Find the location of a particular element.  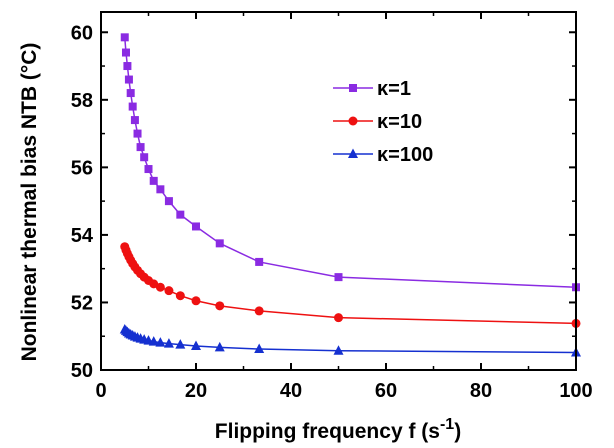

legend-item-2: κ=10 is located at coordinates (377, 122).